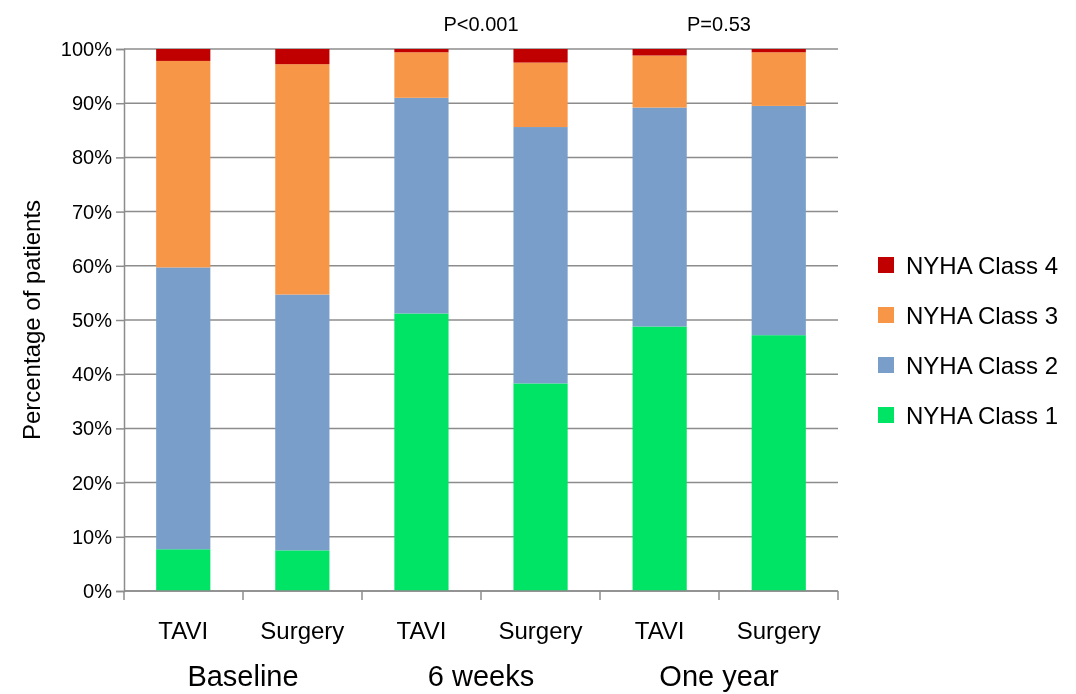 Image resolution: width=1076 pixels, height=694 pixels. I want to click on text: P=0.53, so click(719, 24).